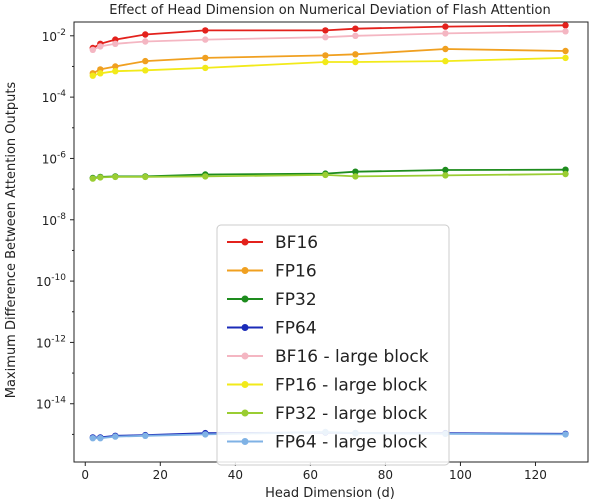 This screenshot has height=500, width=608. What do you see at coordinates (51, 281) in the screenshot?
I see `y-tick-label: 10⁻¹⁰` at bounding box center [51, 281].